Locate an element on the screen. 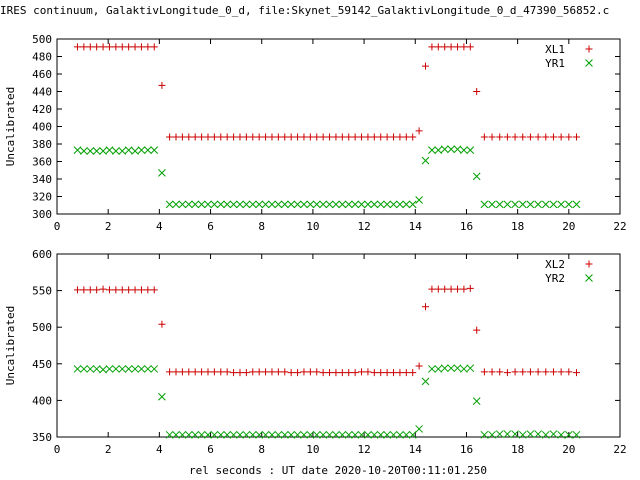 The height and width of the screenshot is (480, 640). y-tick-label: 300 is located at coordinates (42, 214).